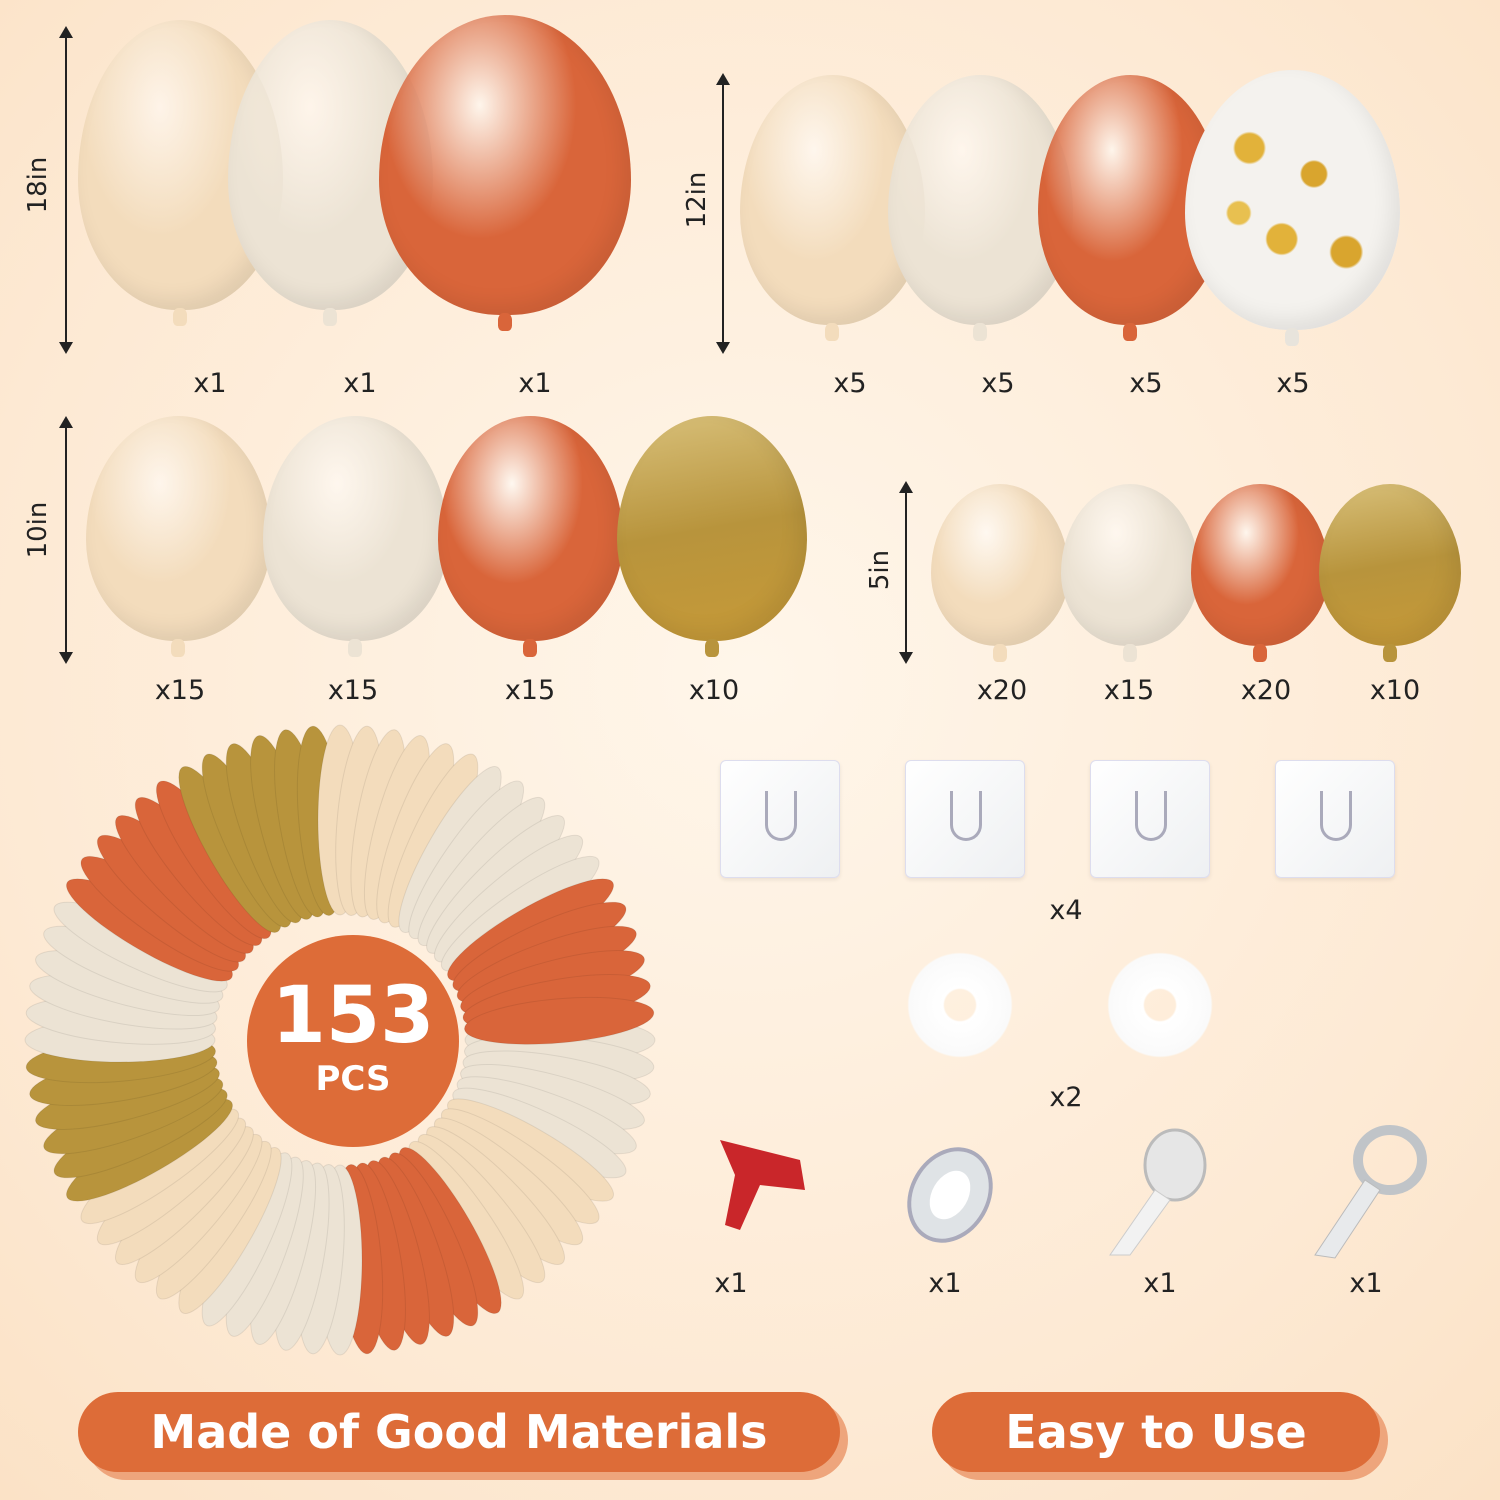  I want to click on balloon-tyer-tool-icon, so click(762, 1185).